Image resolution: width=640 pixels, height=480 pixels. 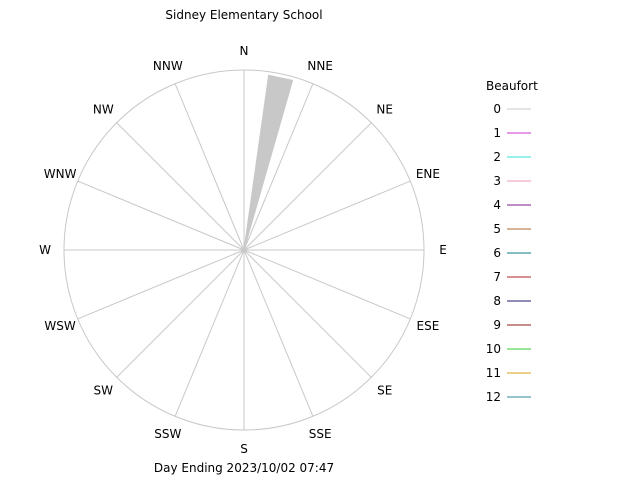 I want to click on legend-label-3: 3, so click(x=497, y=181).